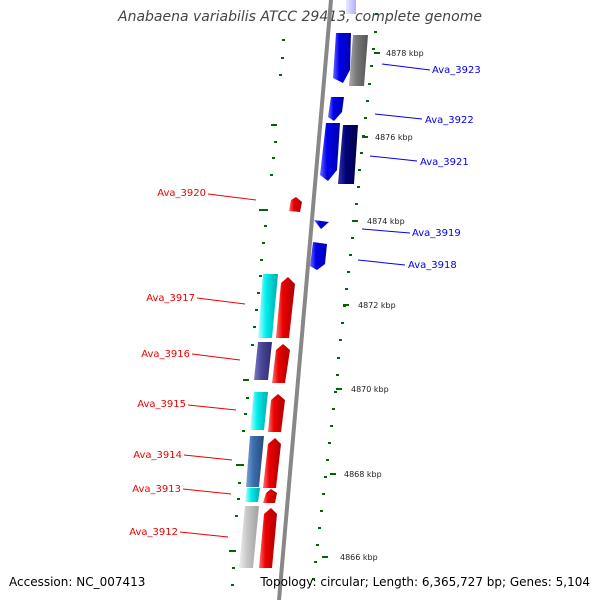 Image resolution: width=600 pixels, height=600 pixels. What do you see at coordinates (170, 298) in the screenshot?
I see `svg-text: Ava_3917` at bounding box center [170, 298].